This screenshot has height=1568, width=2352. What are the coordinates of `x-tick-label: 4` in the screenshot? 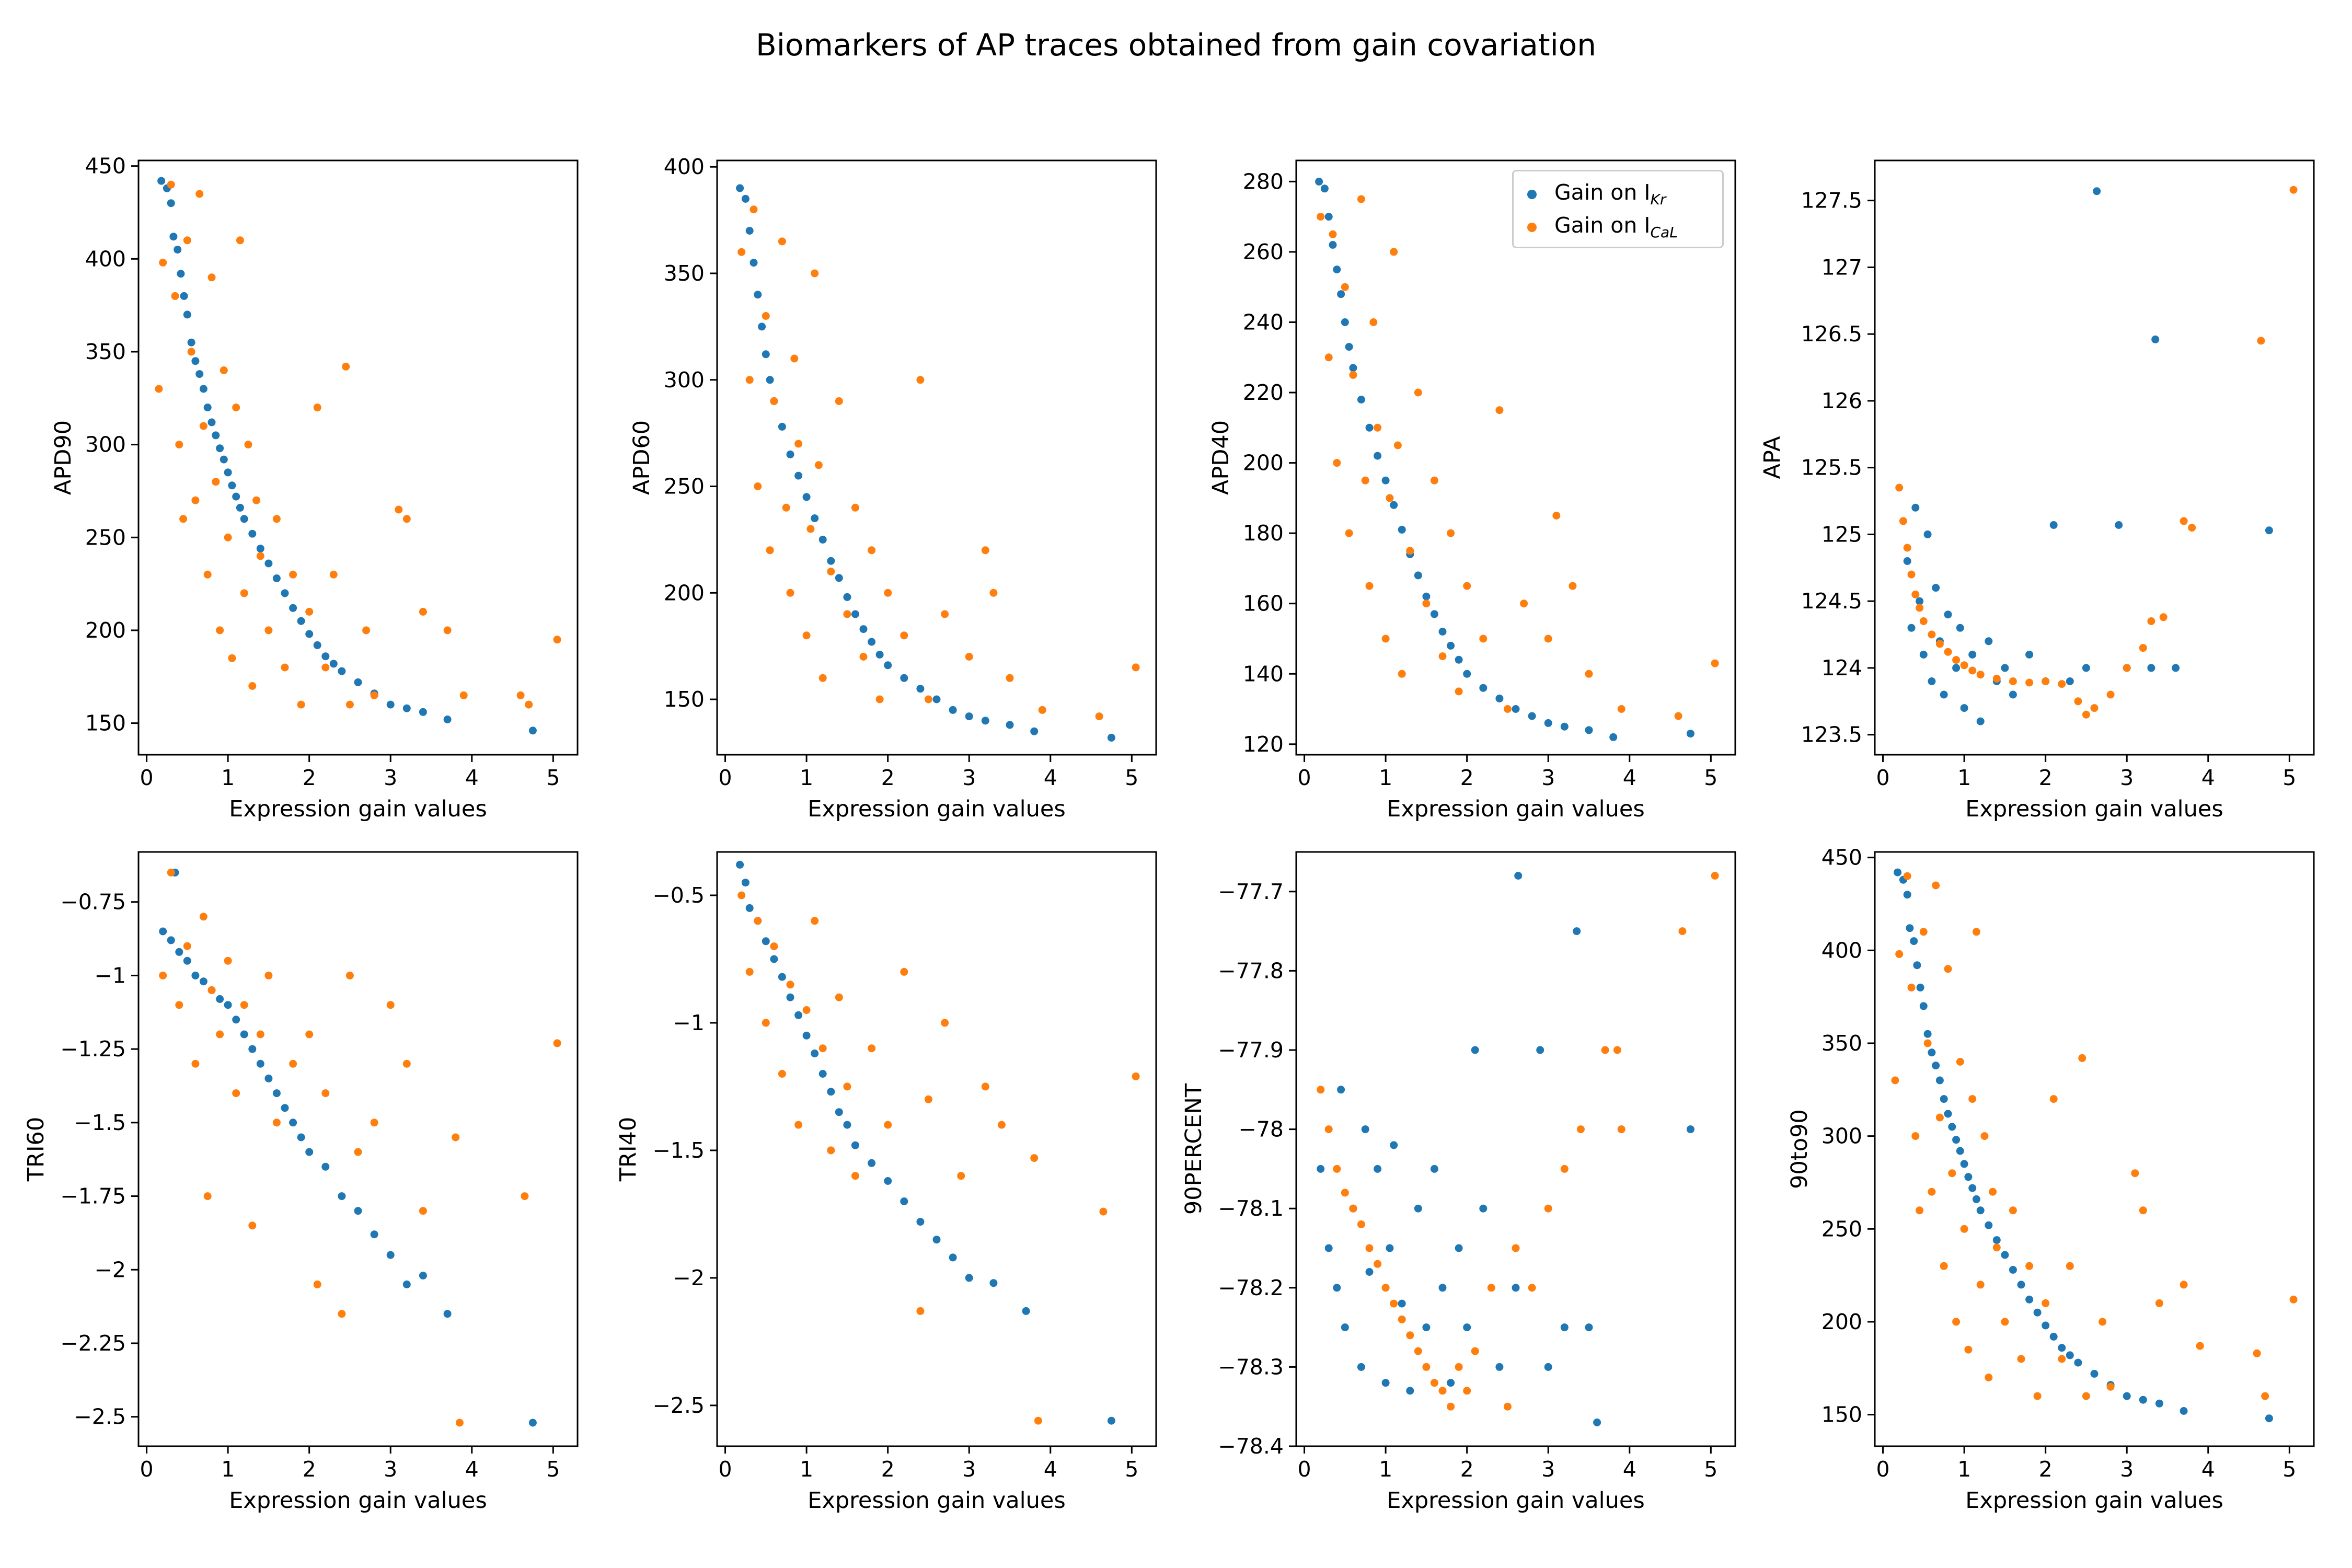 It's located at (472, 777).